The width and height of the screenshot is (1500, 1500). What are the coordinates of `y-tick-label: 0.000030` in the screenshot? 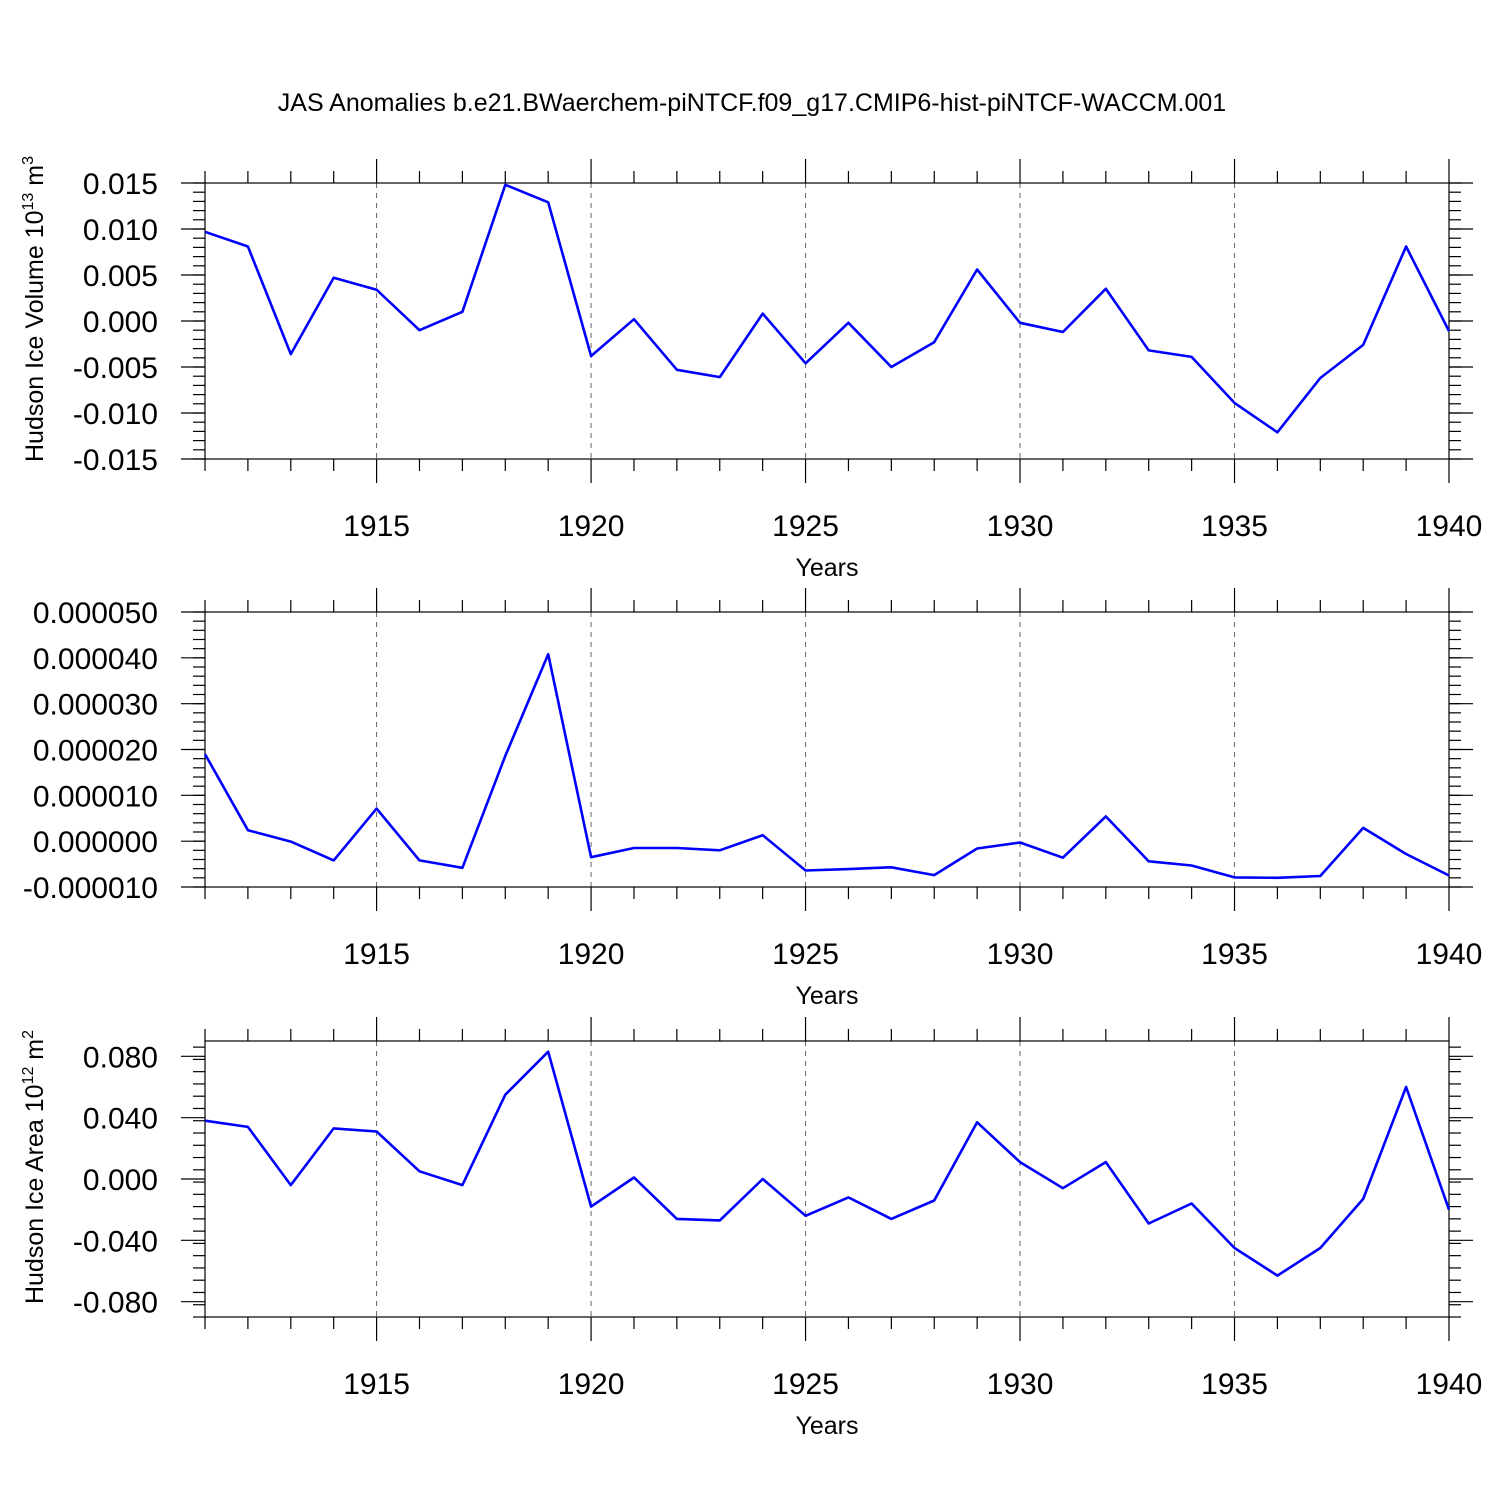 It's located at (95, 705).